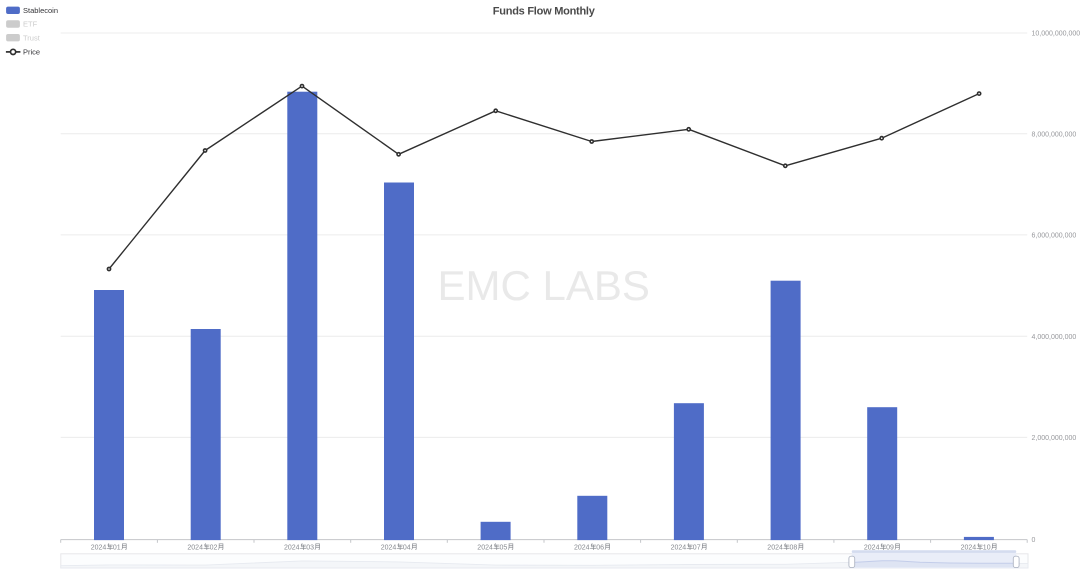 The height and width of the screenshot is (582, 1080). Describe the element at coordinates (697, 548) in the screenshot. I see `svg-text: 07` at that location.